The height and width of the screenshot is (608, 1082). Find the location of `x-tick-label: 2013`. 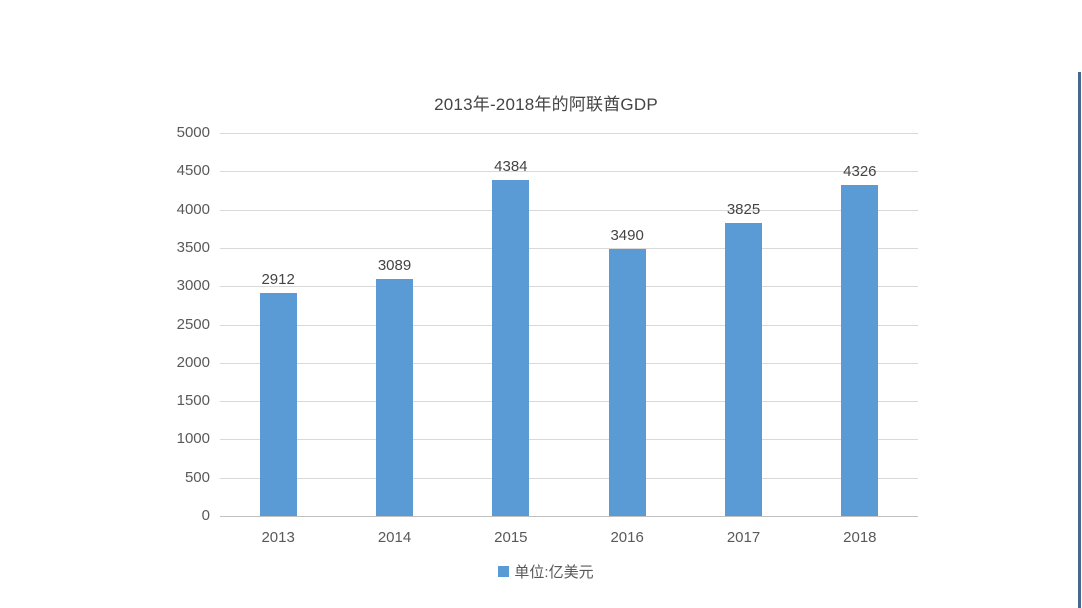

x-tick-label: 2013 is located at coordinates (278, 537).